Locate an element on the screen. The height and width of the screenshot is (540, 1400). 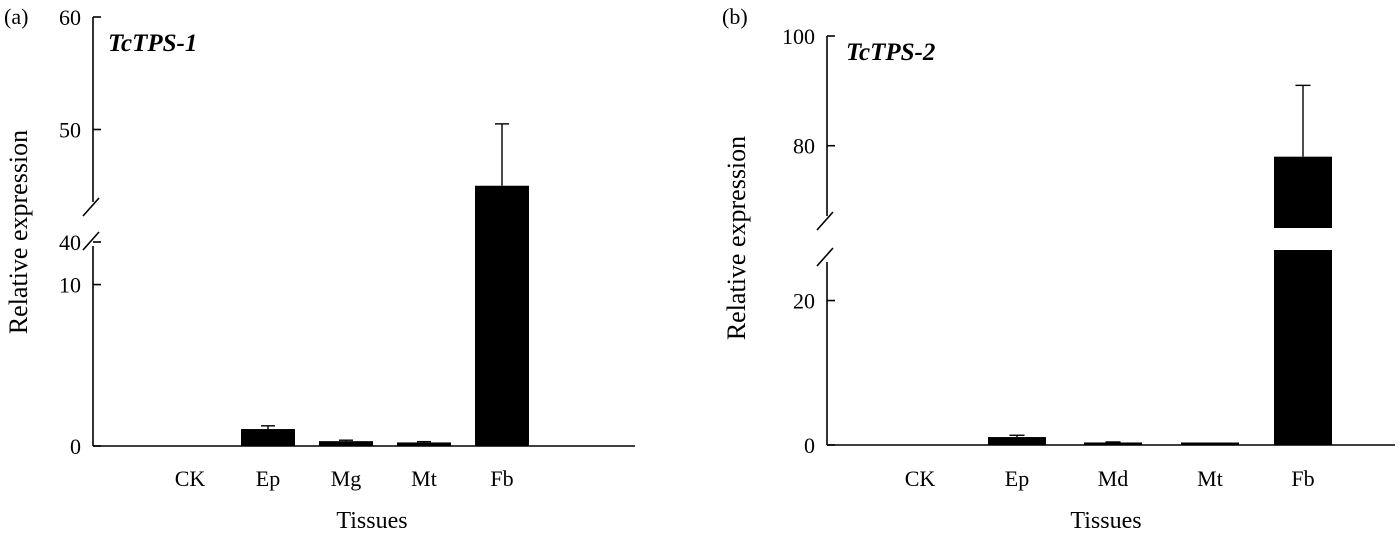
error-bars-b is located at coordinates (1160, 264).